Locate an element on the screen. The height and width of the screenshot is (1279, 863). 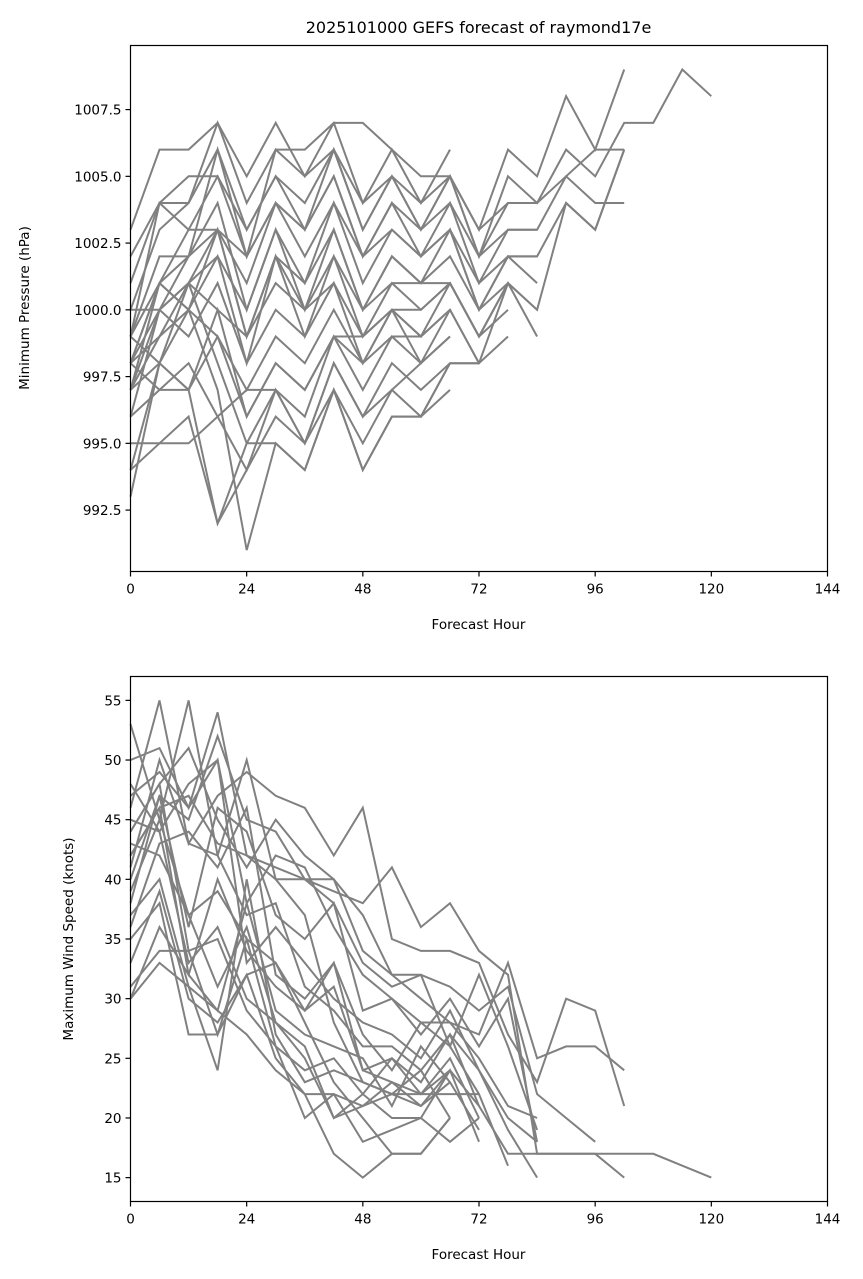
pressure-y-tick-label: 997.5 is located at coordinates (102, 378).